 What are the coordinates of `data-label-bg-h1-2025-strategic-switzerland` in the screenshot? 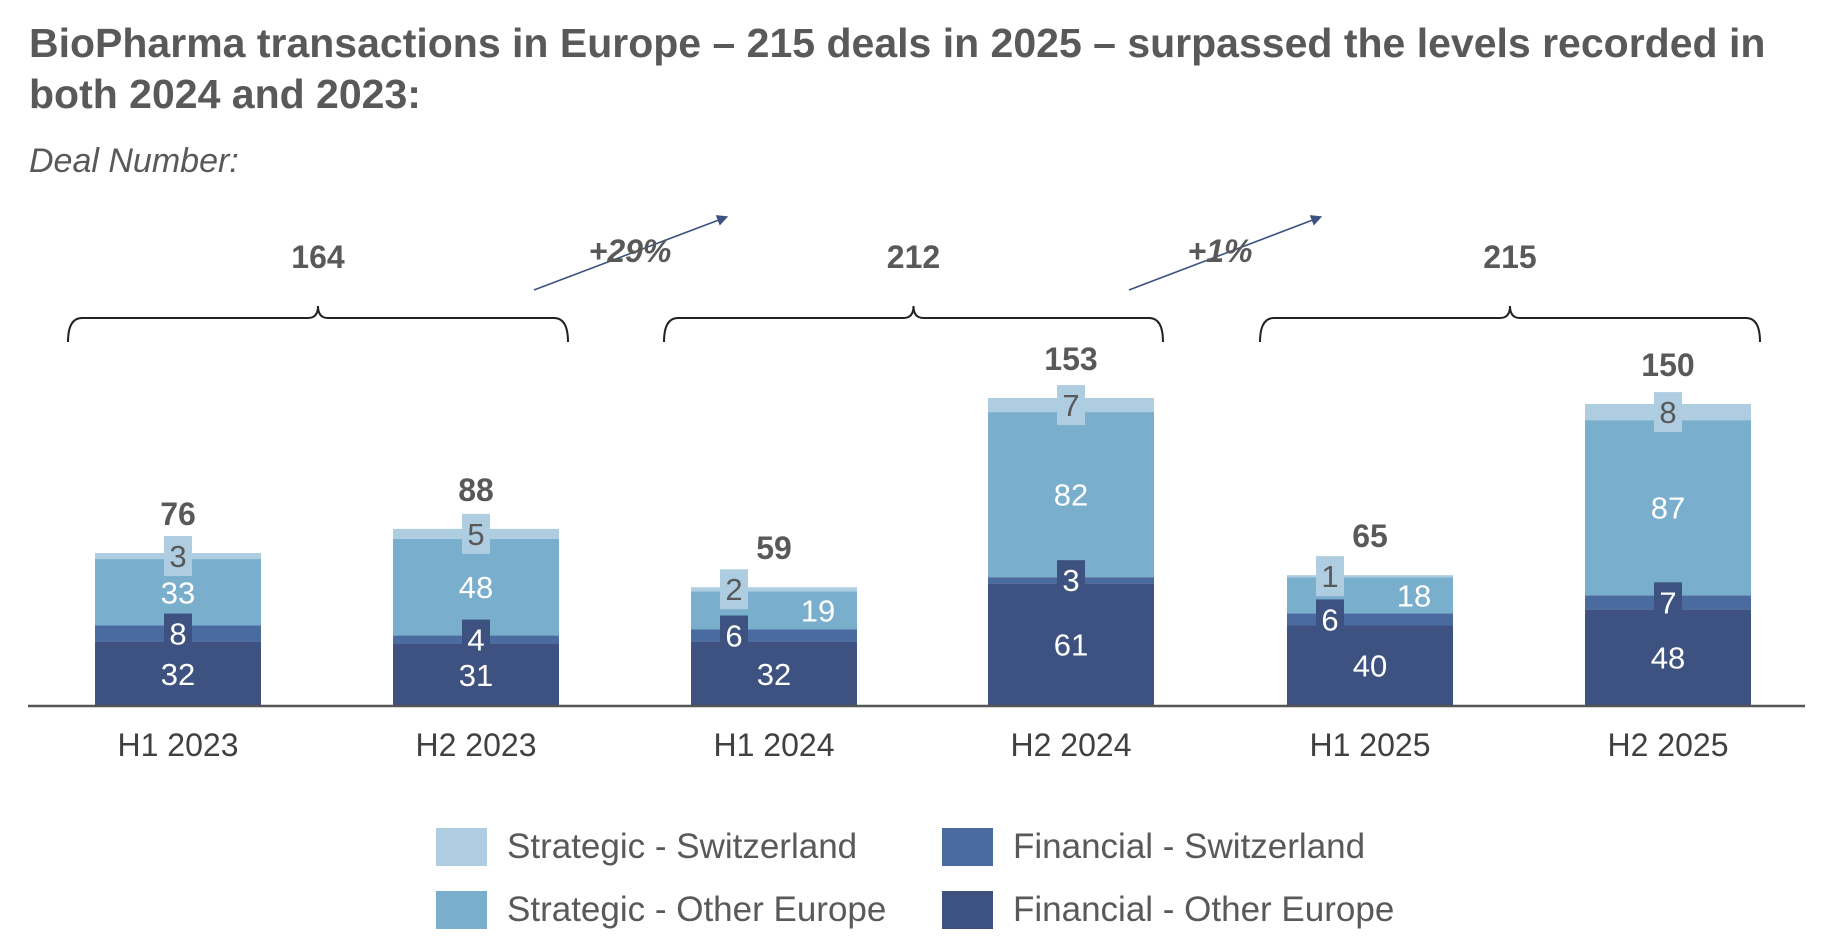 It's located at (1330, 576).